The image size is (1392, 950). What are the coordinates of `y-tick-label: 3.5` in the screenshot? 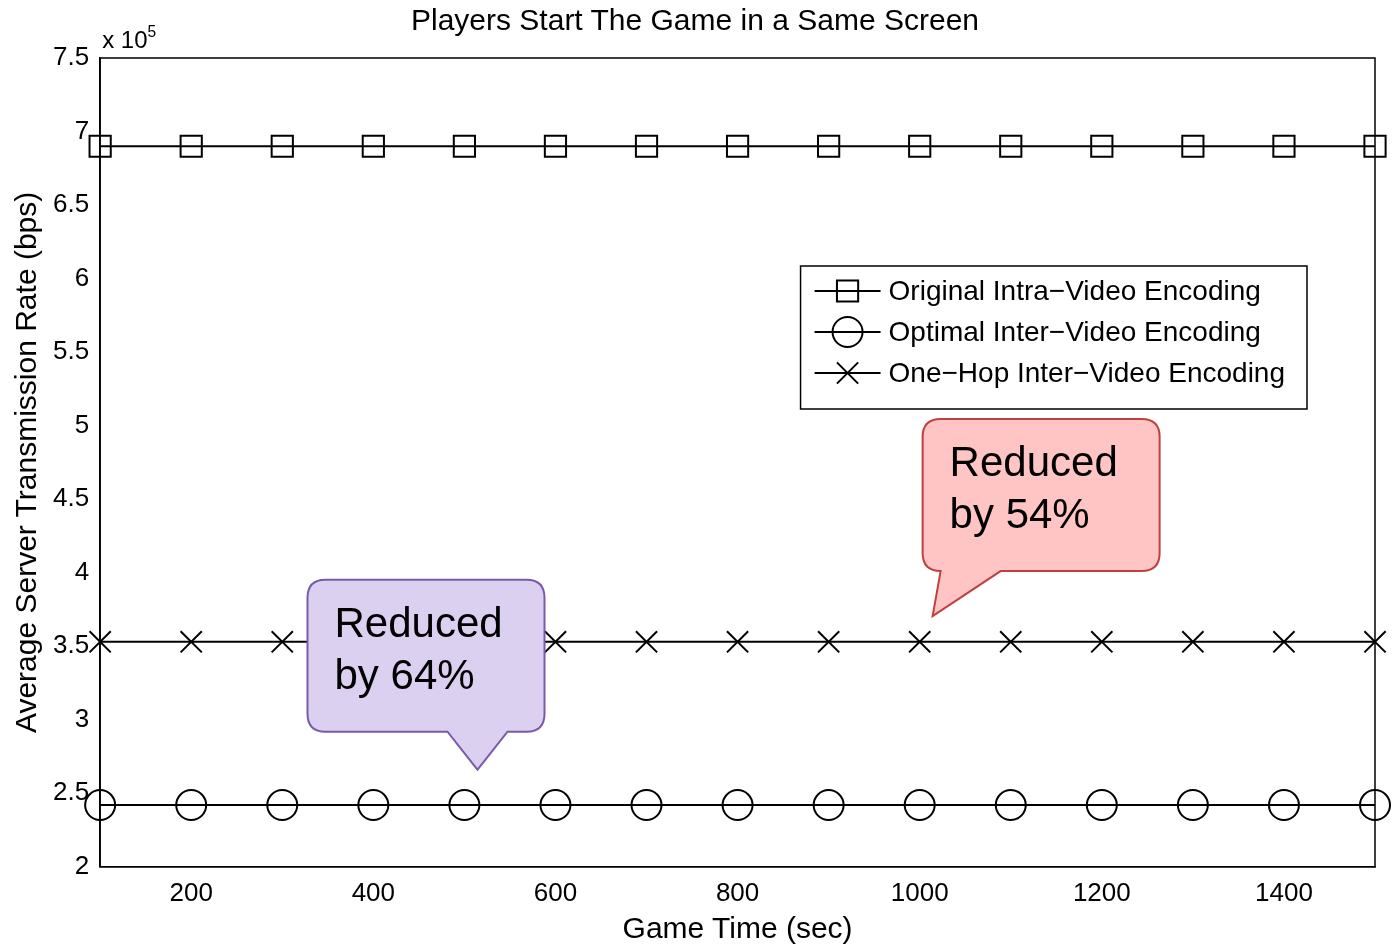 It's located at (71, 644).